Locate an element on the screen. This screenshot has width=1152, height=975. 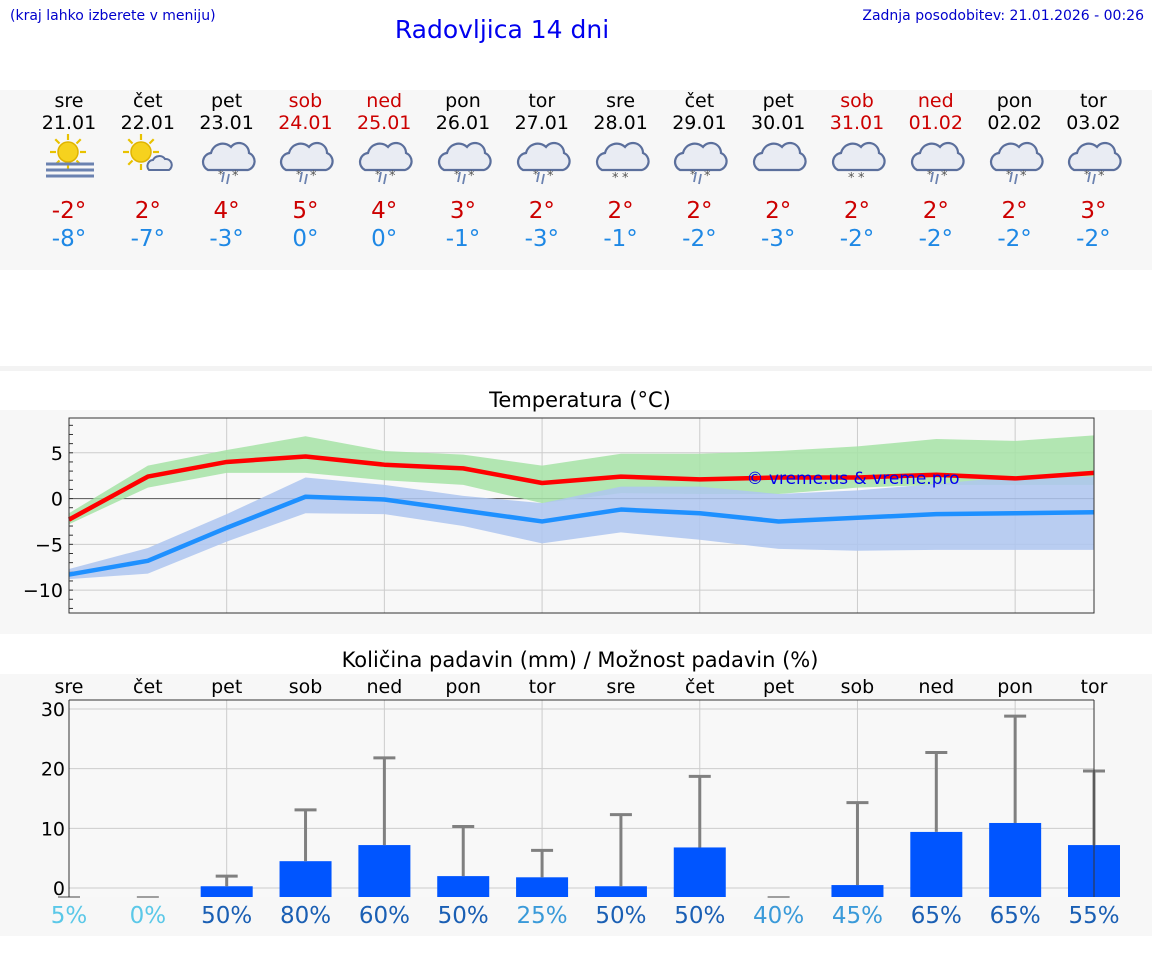
y-tick-label: 5 is located at coordinates (57, 454).